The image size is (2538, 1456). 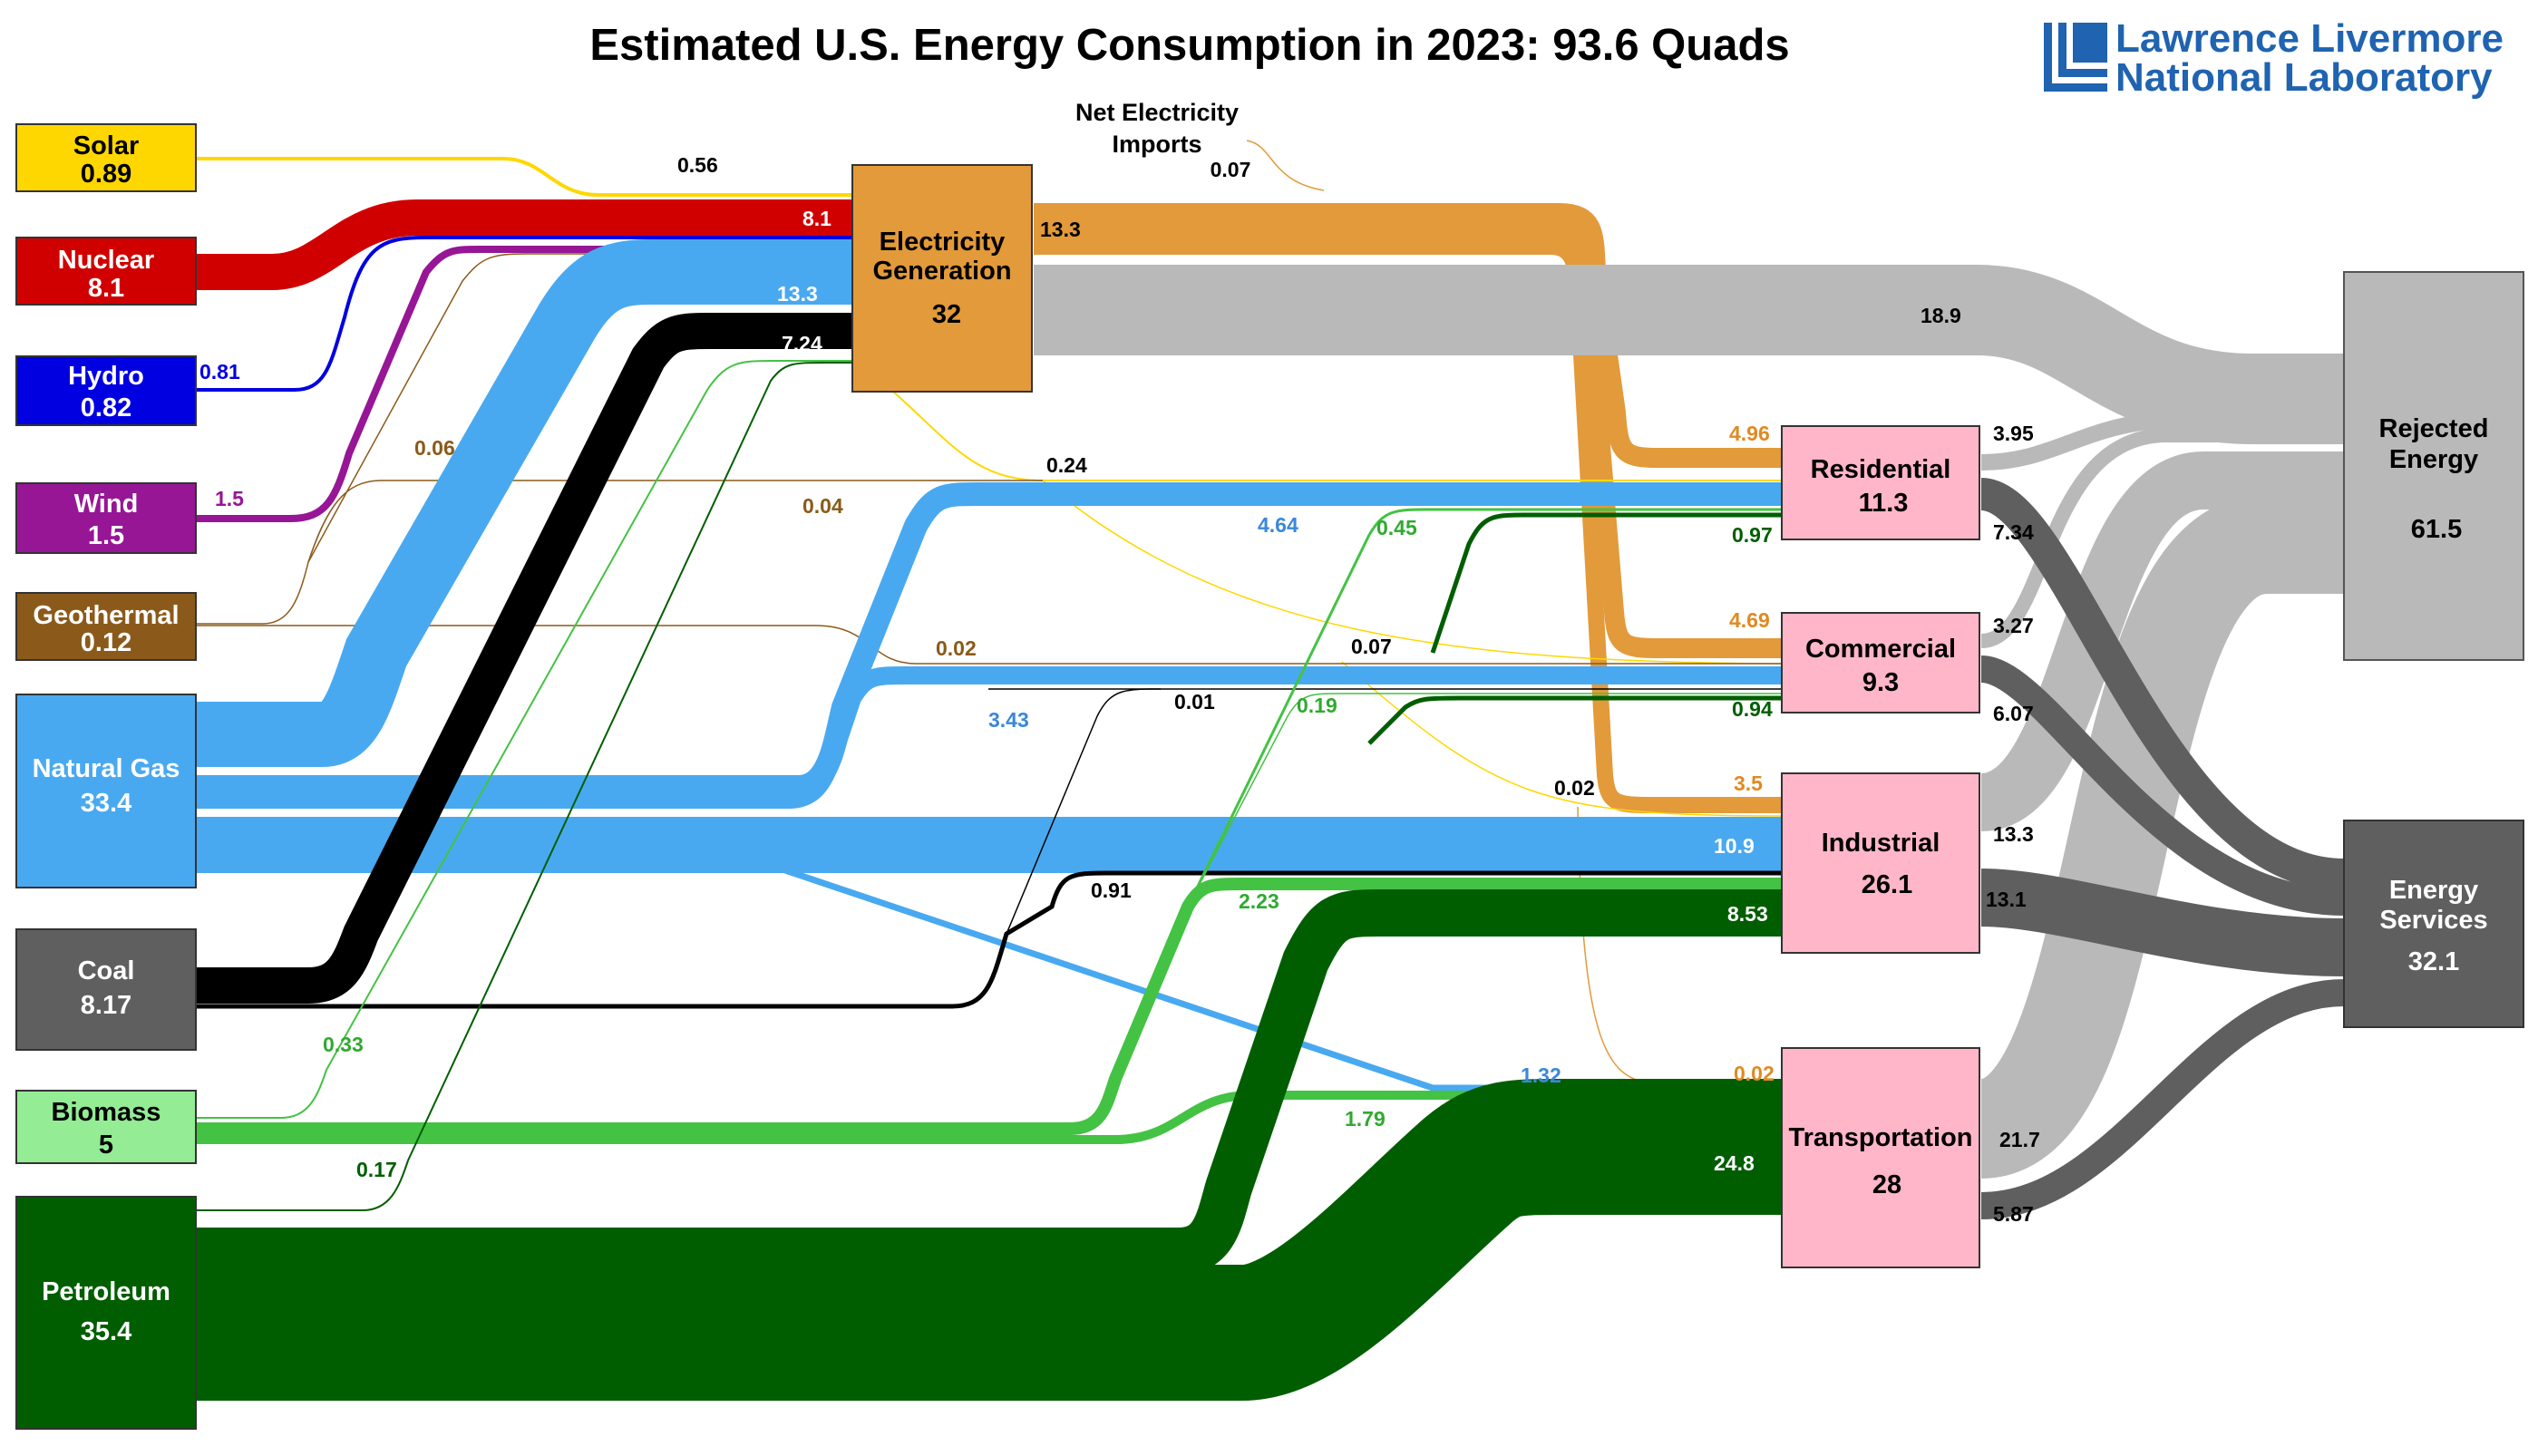 What do you see at coordinates (2437, 529) in the screenshot?
I see `rejected-value: 61.5` at bounding box center [2437, 529].